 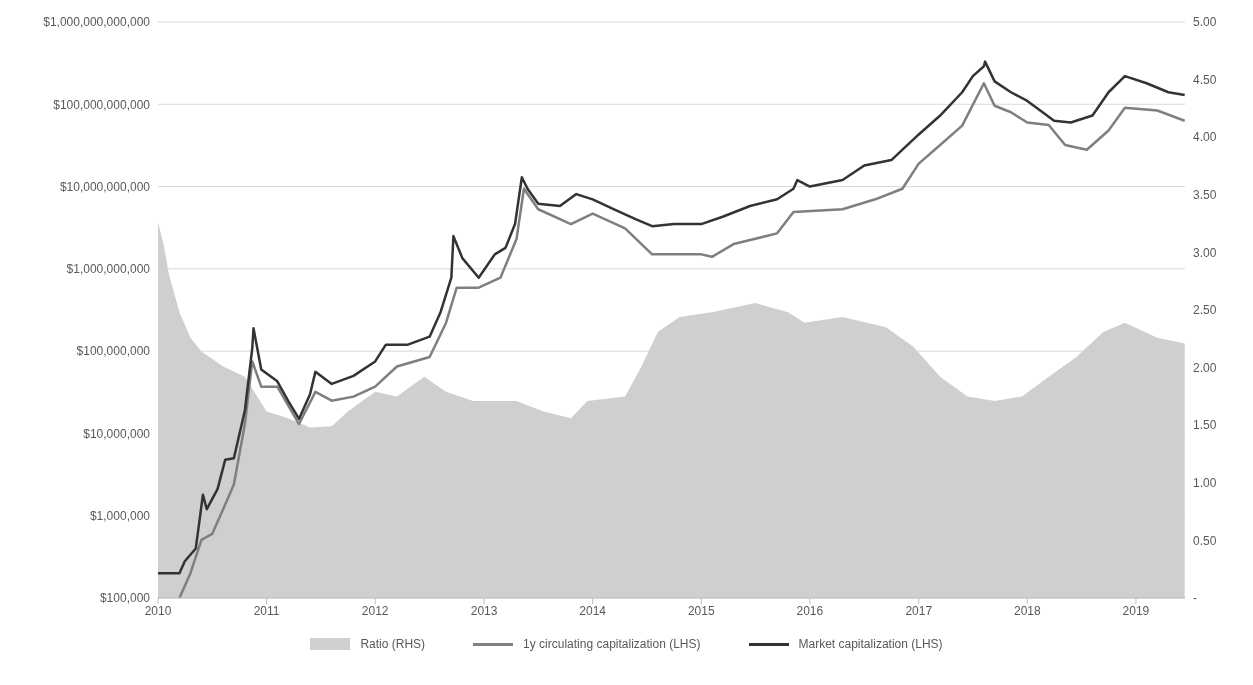 I want to click on x-tick-label: 2010, so click(x=158, y=610).